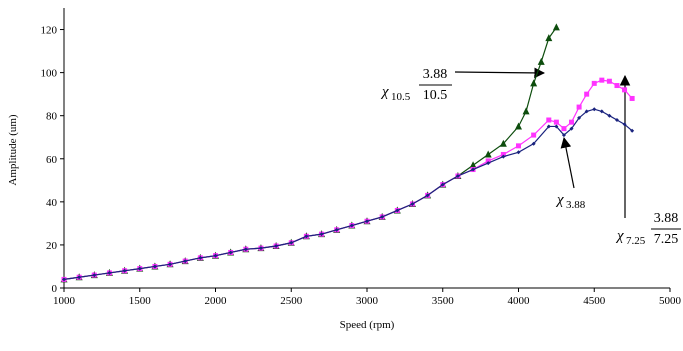 This screenshot has width=683, height=351. I want to click on y-tick-label: 120, so click(49, 31).